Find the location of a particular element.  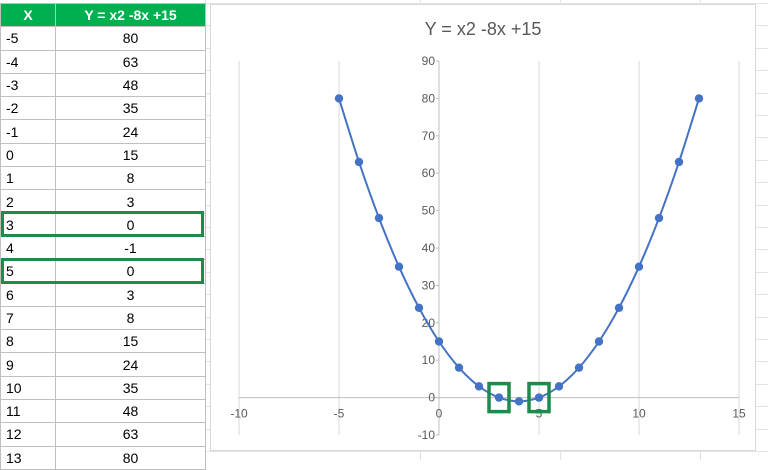

y-tick-label: 0 is located at coordinates (431, 398).